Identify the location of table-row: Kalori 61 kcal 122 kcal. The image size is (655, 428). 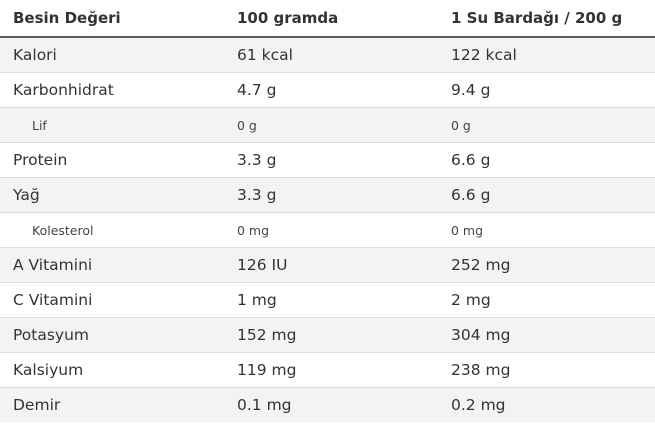
(327, 54).